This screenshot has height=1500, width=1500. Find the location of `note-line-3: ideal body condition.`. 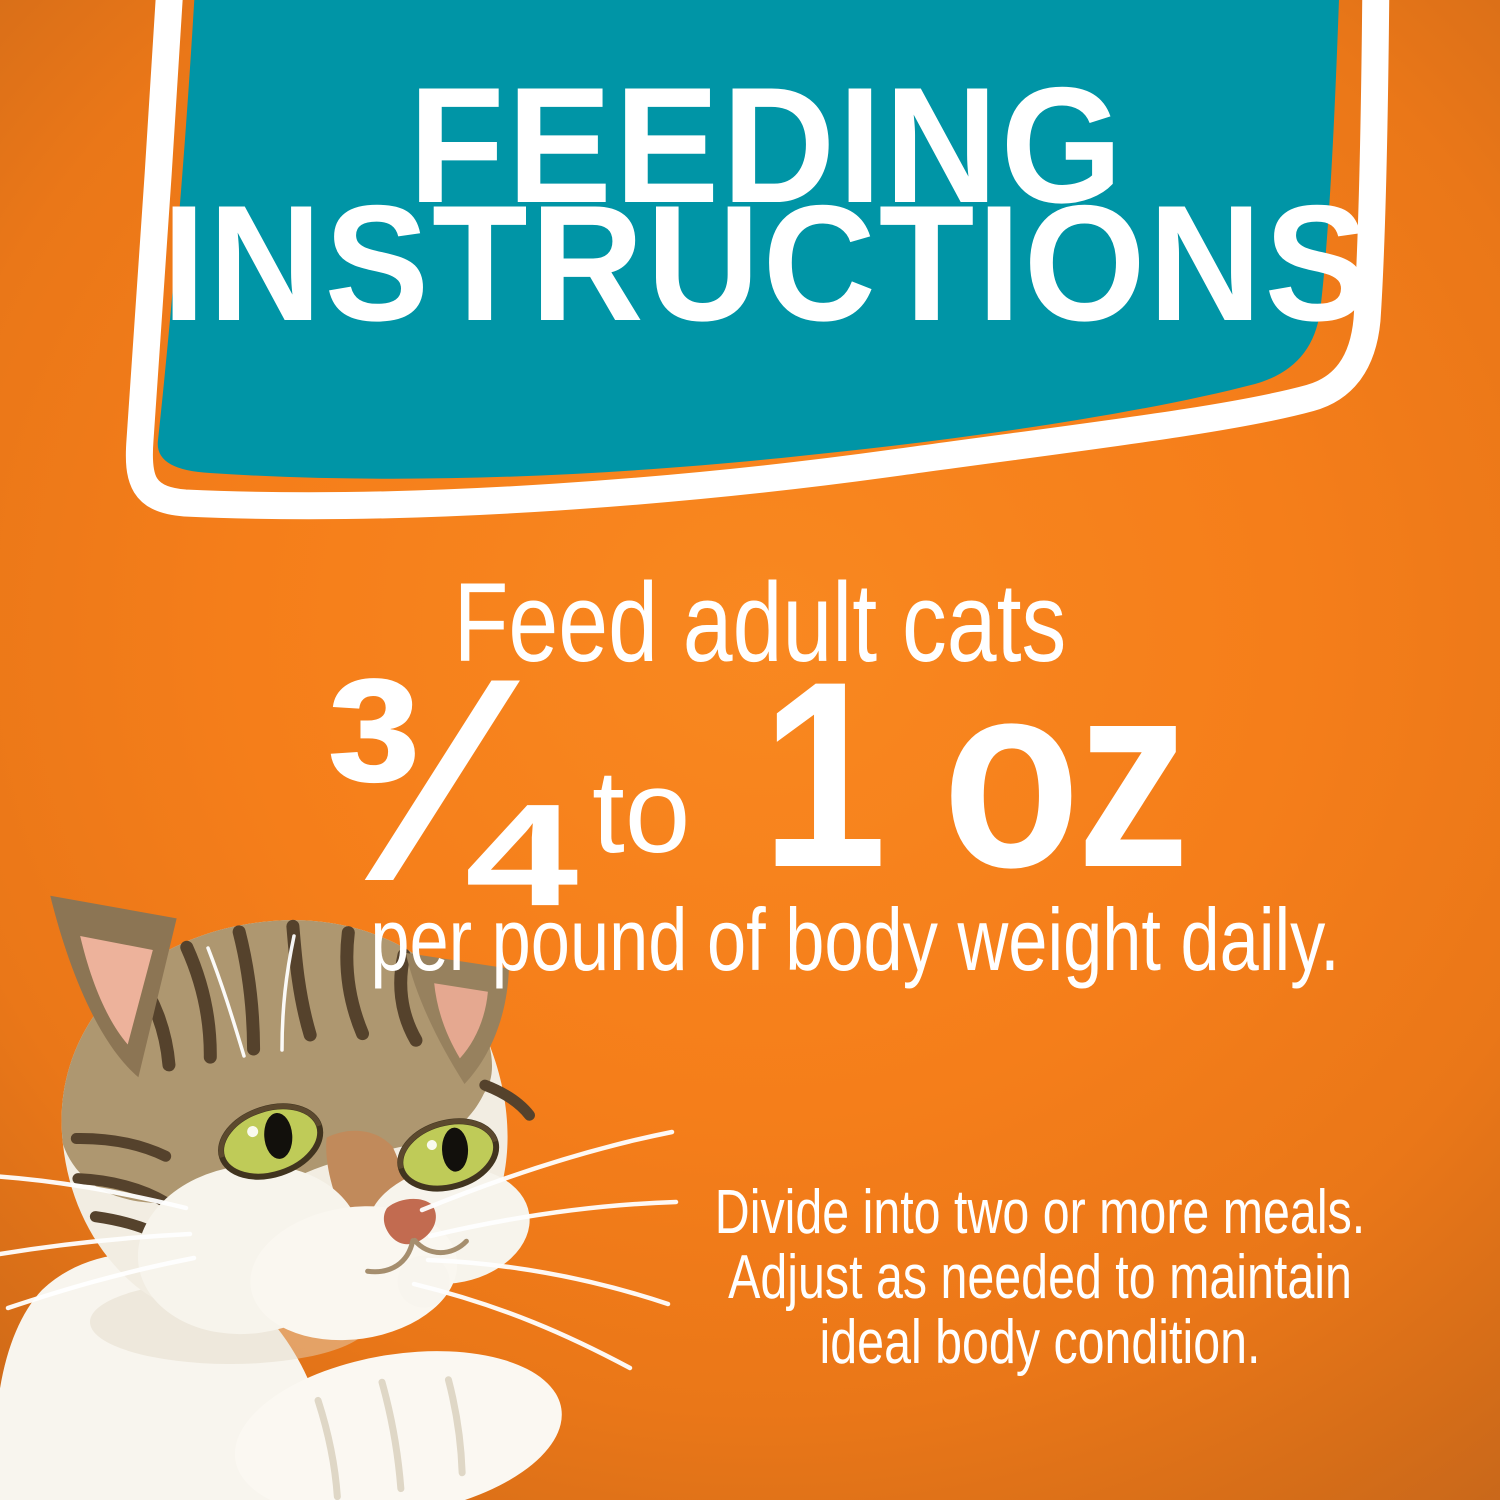

note-line-3: ideal body condition. is located at coordinates (1040, 1342).